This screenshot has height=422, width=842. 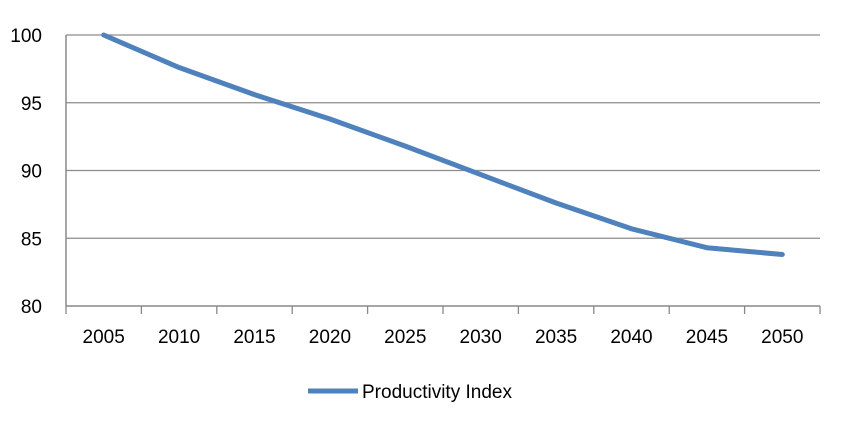 What do you see at coordinates (481, 337) in the screenshot?
I see `x-tick-label: 2030` at bounding box center [481, 337].